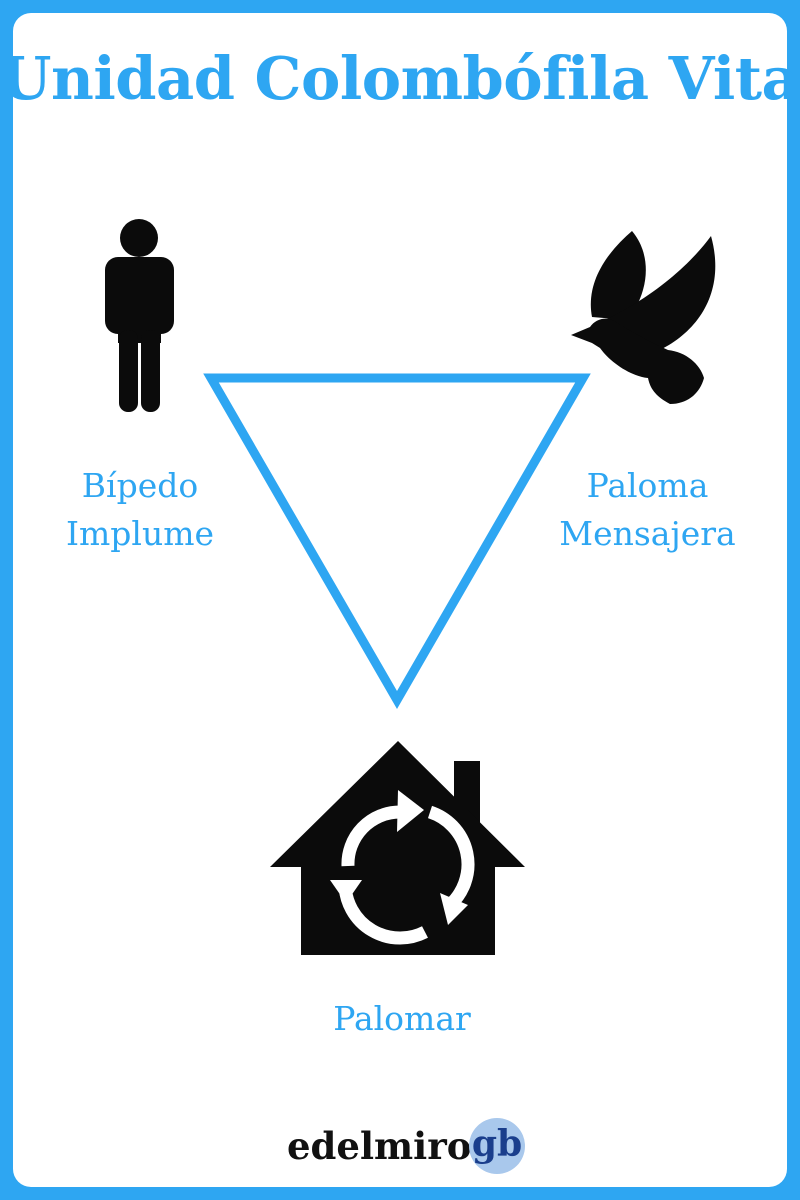 The width and height of the screenshot is (800, 1200). I want to click on person-icon, so click(139, 315).